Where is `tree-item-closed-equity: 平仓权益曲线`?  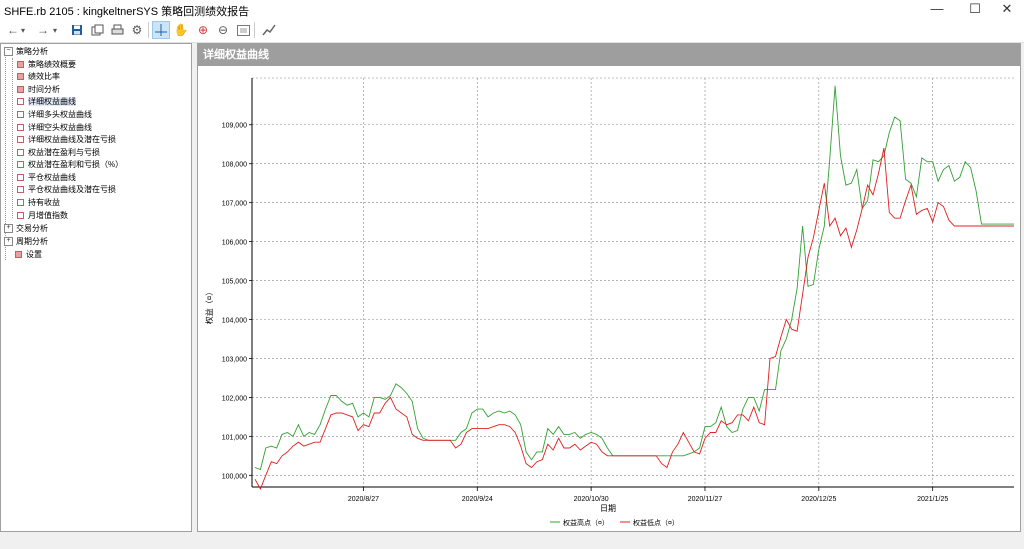
tree-item-closed-equity: 平仓权益曲线 is located at coordinates (46, 178).